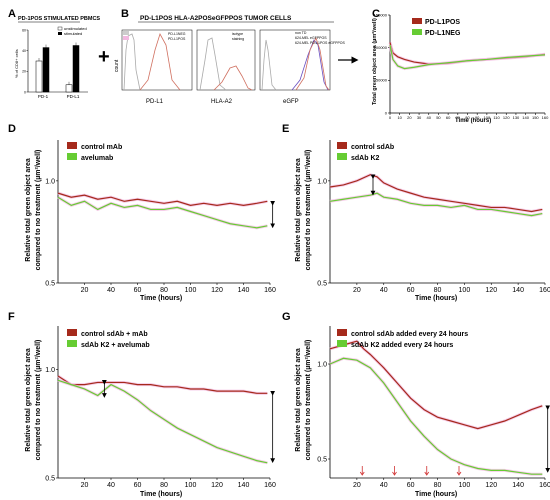  What do you see at coordinates (111, 485) in the screenshot?
I see `x-tick-label-f: 40` at bounding box center [111, 485].